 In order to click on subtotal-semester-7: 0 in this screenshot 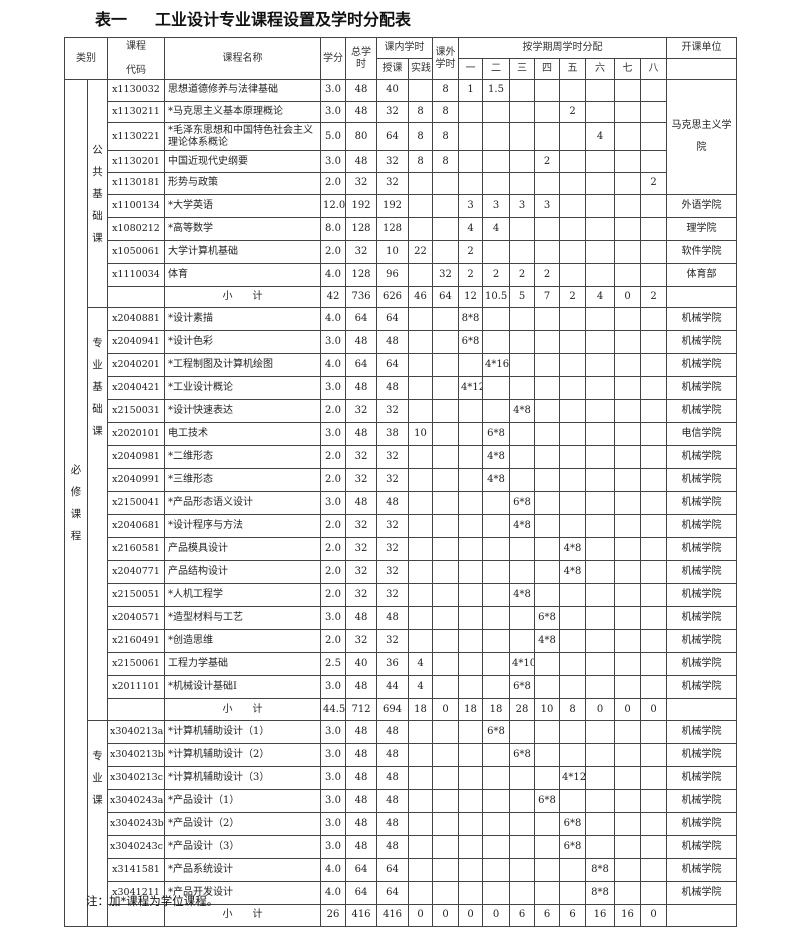, I will do `click(627, 710)`.